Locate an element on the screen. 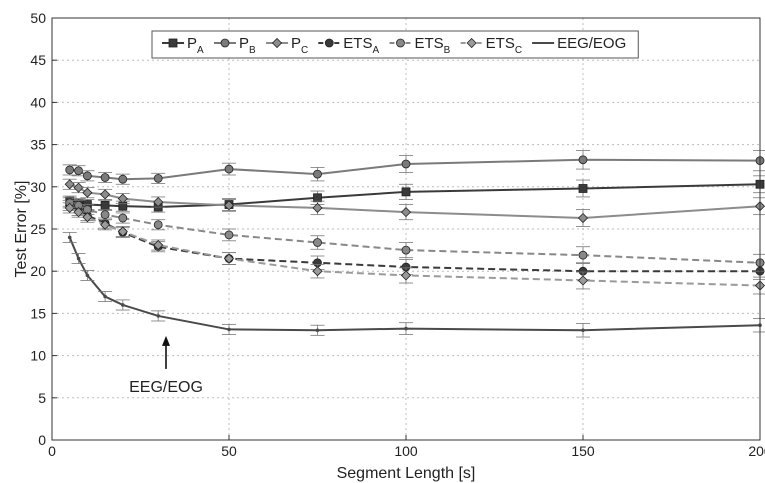  y-tick-label: 50 is located at coordinates (38, 18).